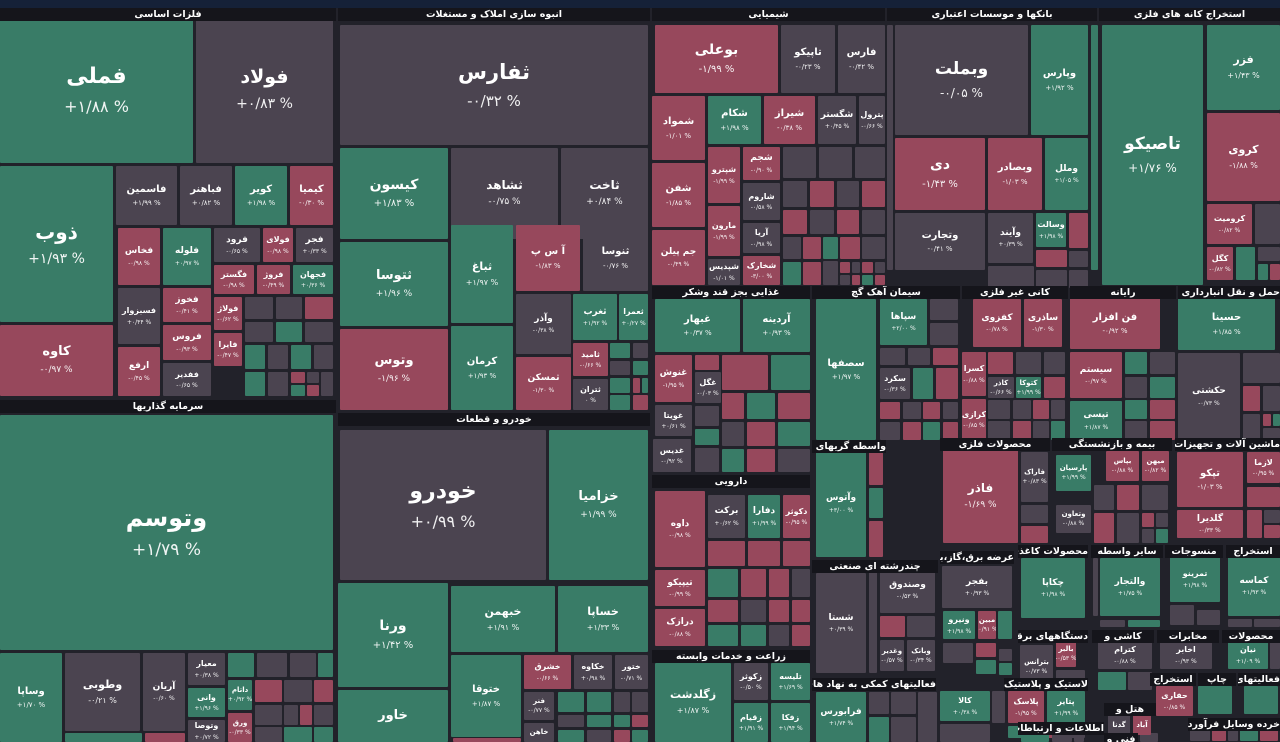  What do you see at coordinates (1066, 174) in the screenshot?
I see `stock-tile-وملل: وملل +۱/۰۵ %` at bounding box center [1066, 174].